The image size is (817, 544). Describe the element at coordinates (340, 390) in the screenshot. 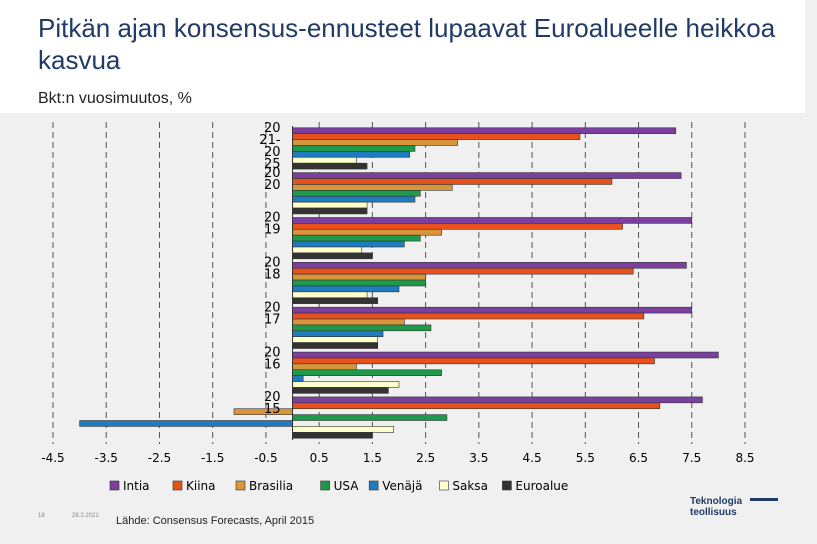

I see `bar-euroalue-2016` at that location.